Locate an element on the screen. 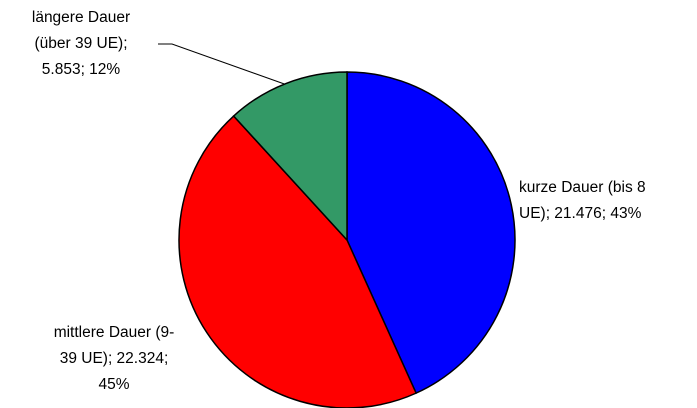  pie-slice is located at coordinates (290, 156).